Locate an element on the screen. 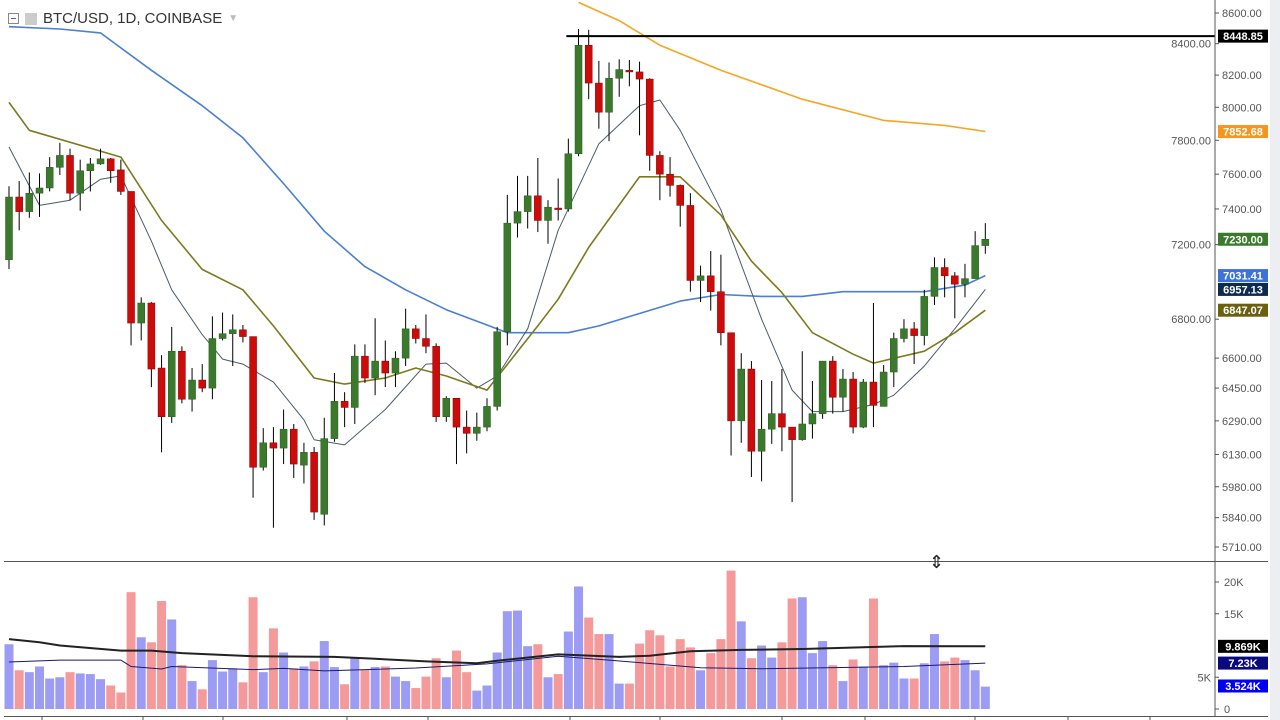 The width and height of the screenshot is (1280, 720). volume-average-badge-text: 7.23K is located at coordinates (1242, 664).